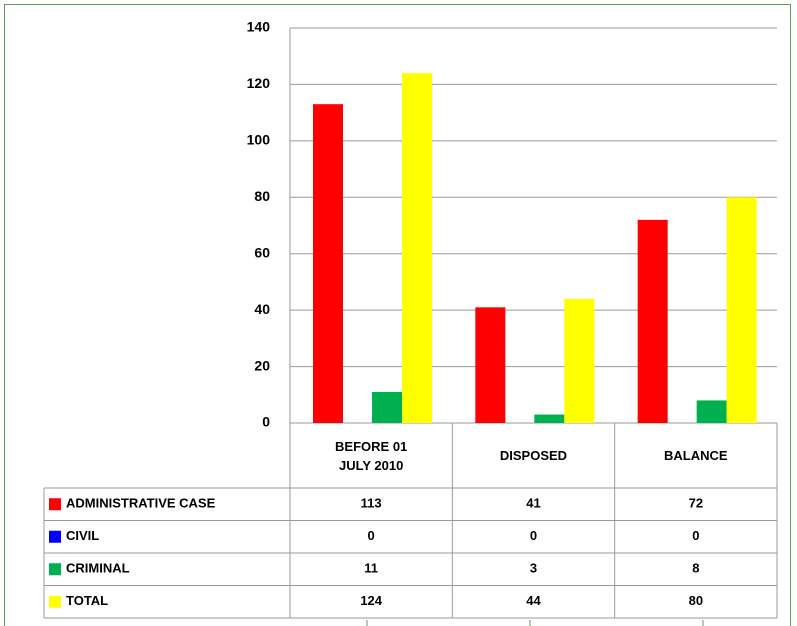 The height and width of the screenshot is (626, 797). What do you see at coordinates (695, 568) in the screenshot?
I see `table-value: 8` at bounding box center [695, 568].